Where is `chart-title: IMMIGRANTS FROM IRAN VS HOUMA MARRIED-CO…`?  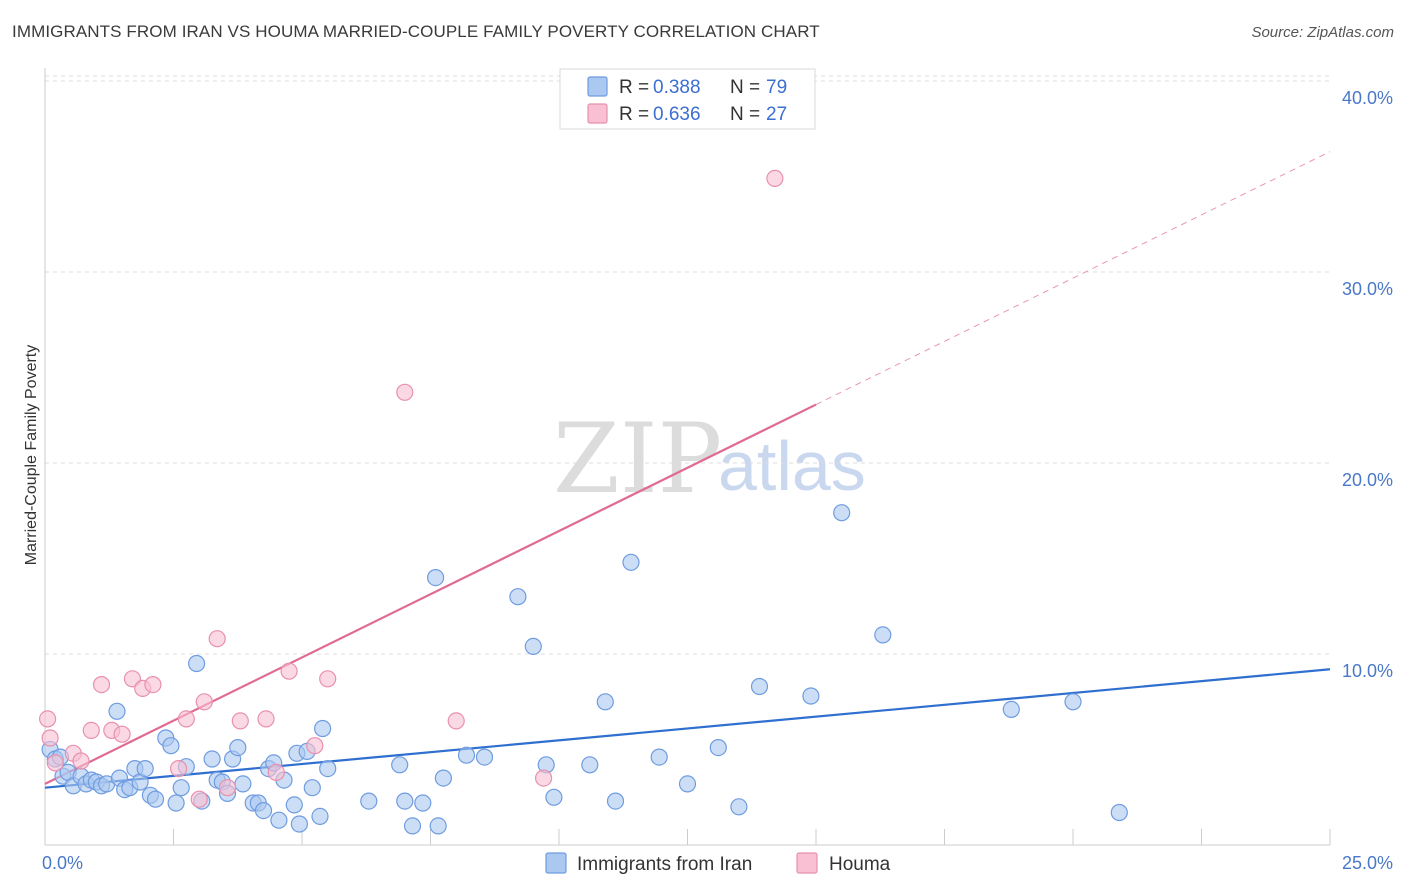 chart-title: IMMIGRANTS FROM IRAN VS HOUMA MARRIED-CO… is located at coordinates (416, 31).